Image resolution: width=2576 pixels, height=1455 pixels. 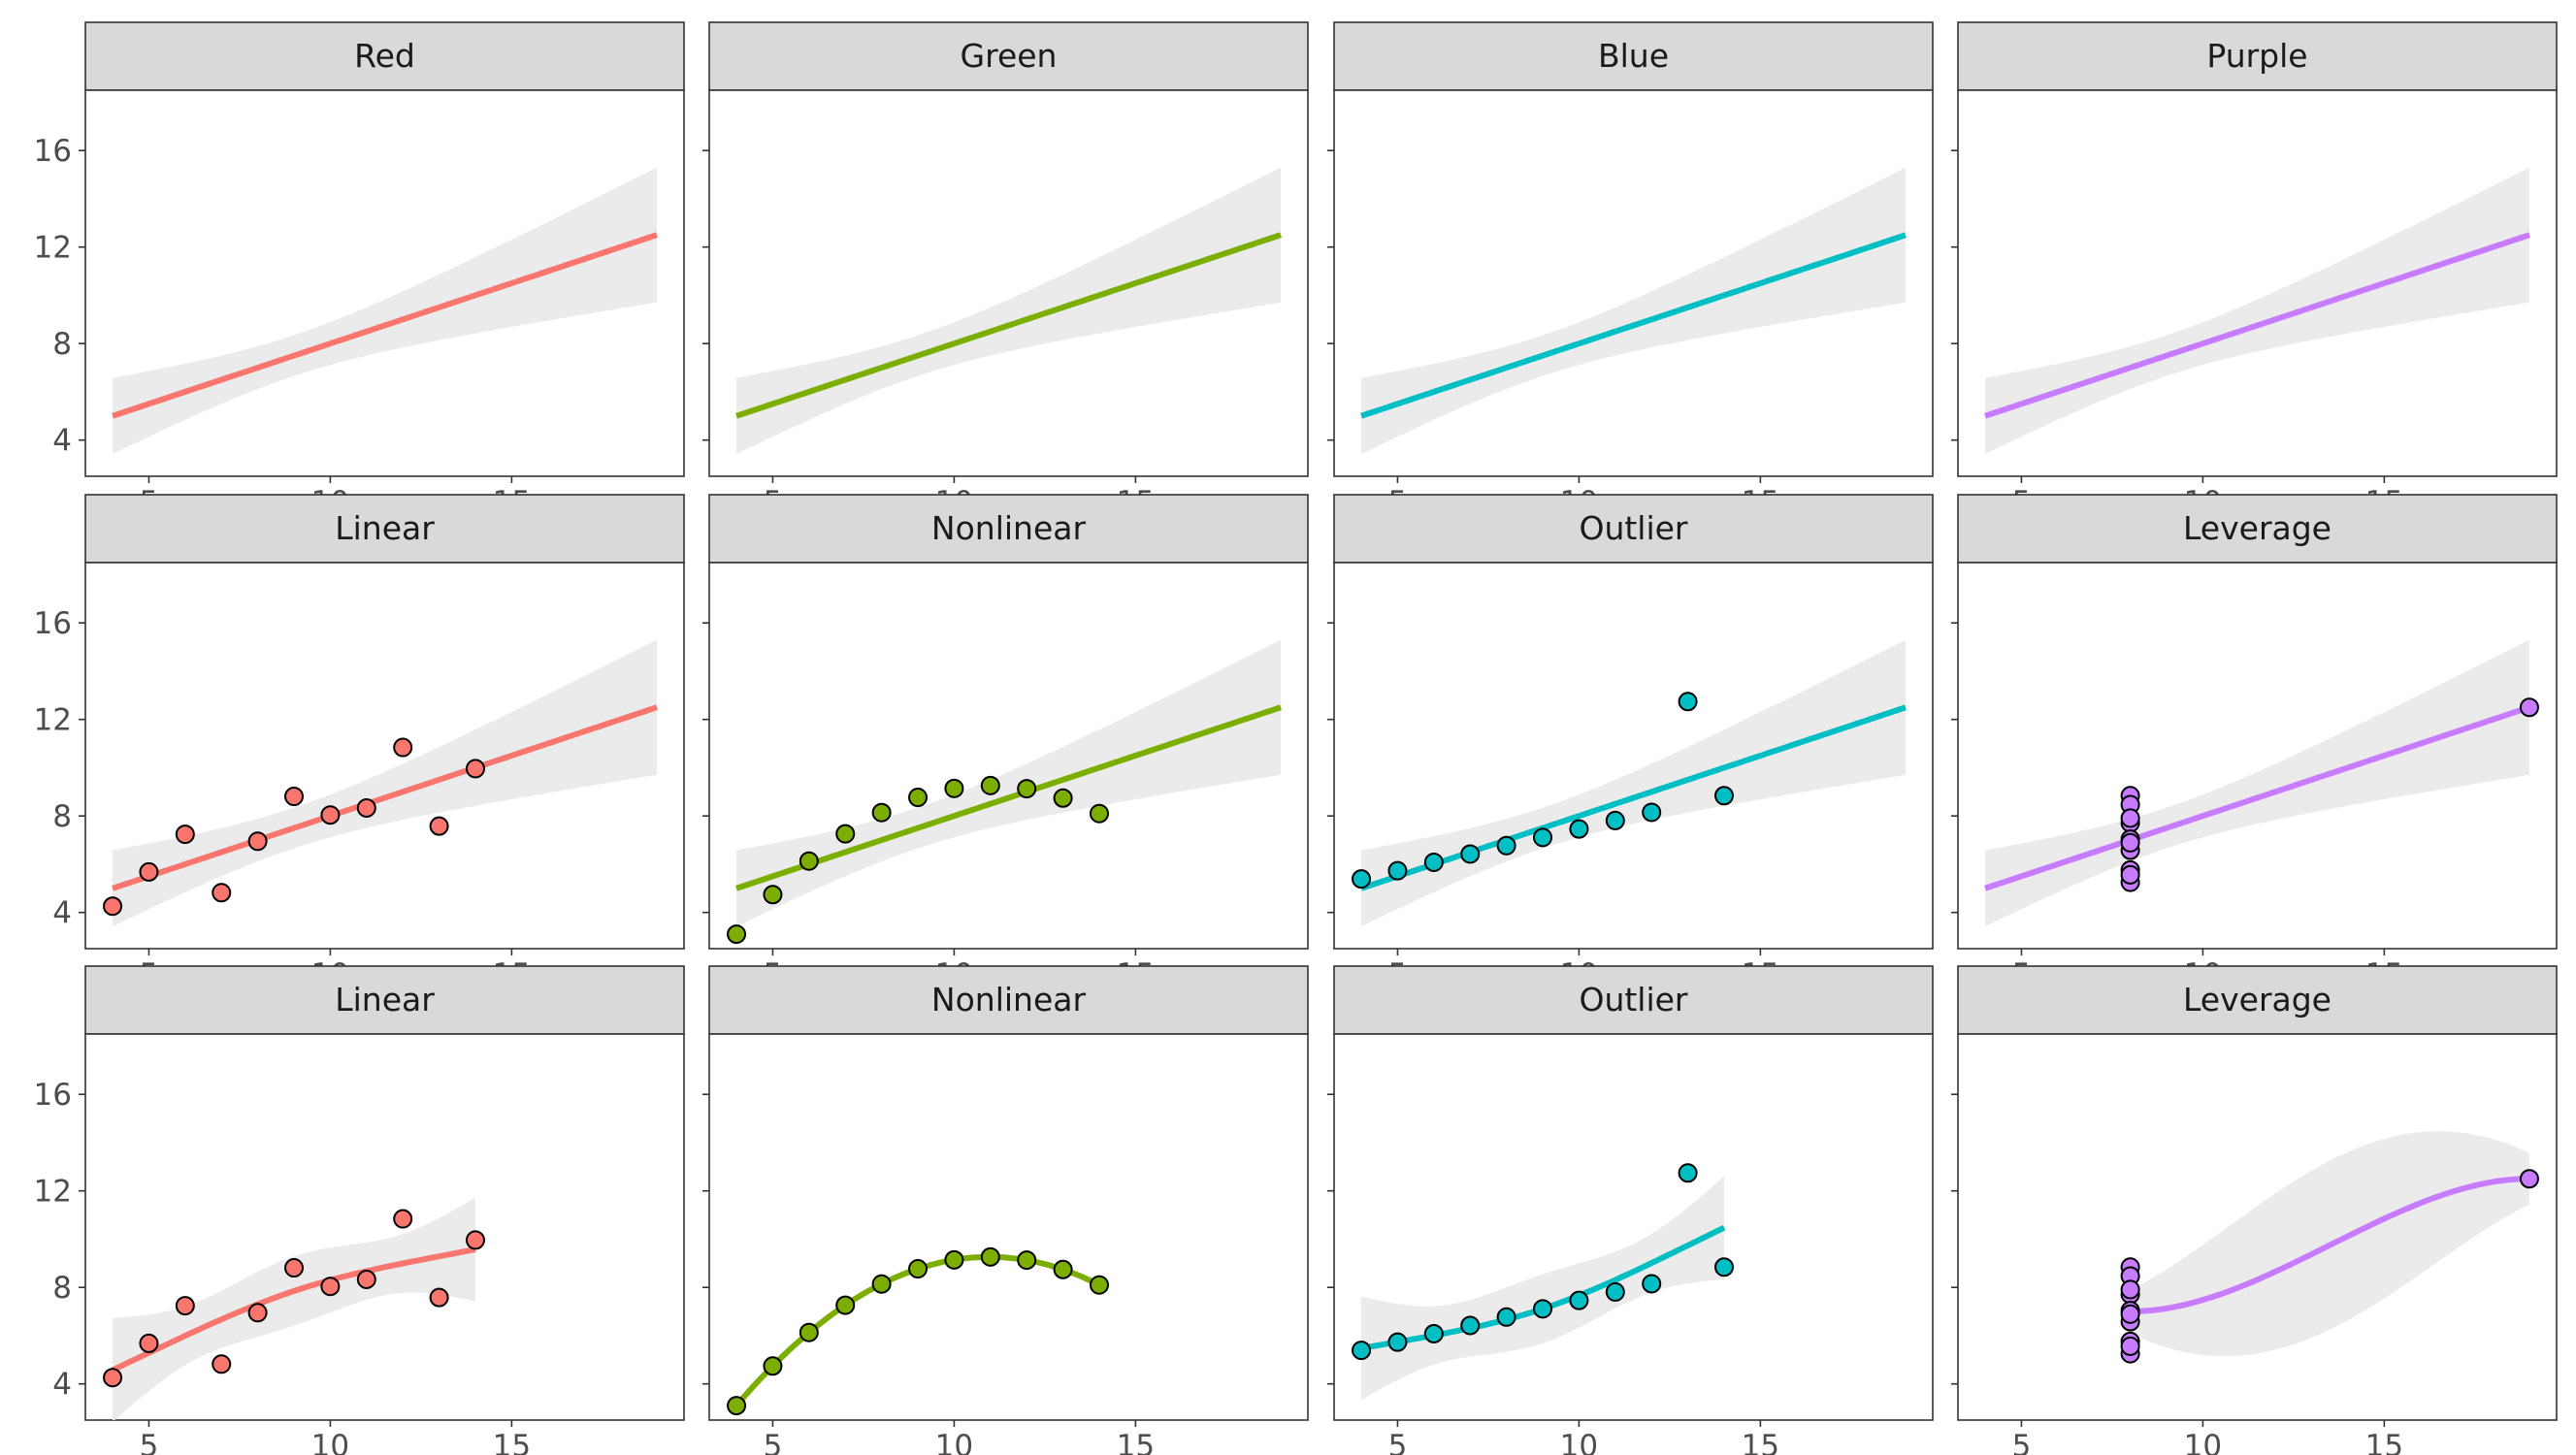 I want to click on panel-outlier-row3: Outlier 5 10 15, so click(x=1630, y=1210).